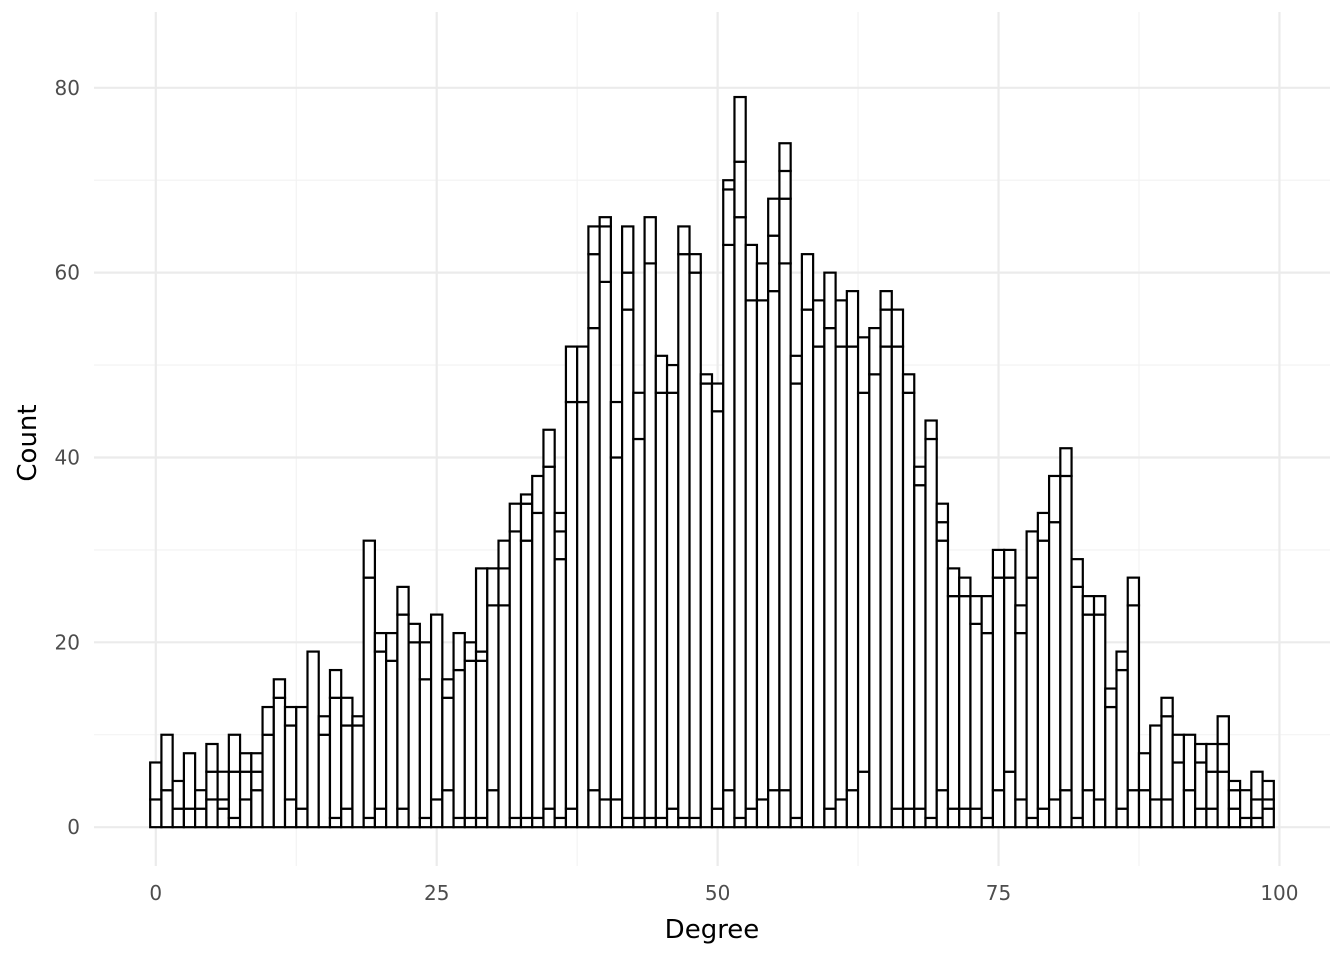 This screenshot has width=1344, height=960. Describe the element at coordinates (998, 893) in the screenshot. I see `x-tick-label: 75` at that location.